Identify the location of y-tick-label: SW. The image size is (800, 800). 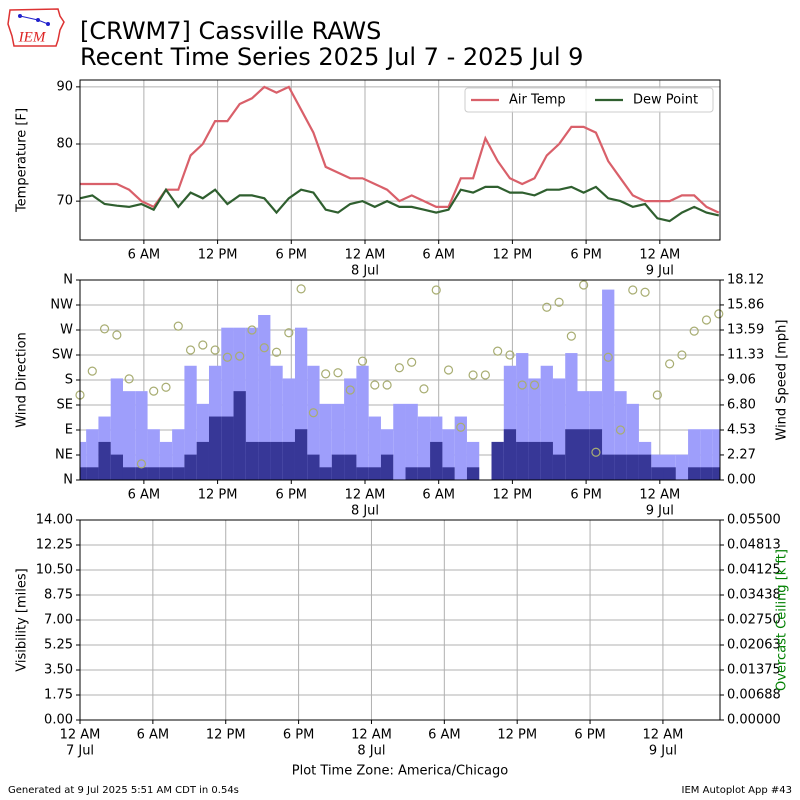
(62, 355).